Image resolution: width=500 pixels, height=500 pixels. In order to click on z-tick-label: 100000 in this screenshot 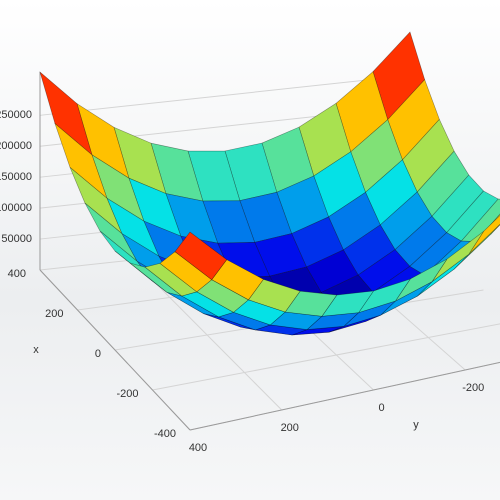, I will do `click(16, 208)`.